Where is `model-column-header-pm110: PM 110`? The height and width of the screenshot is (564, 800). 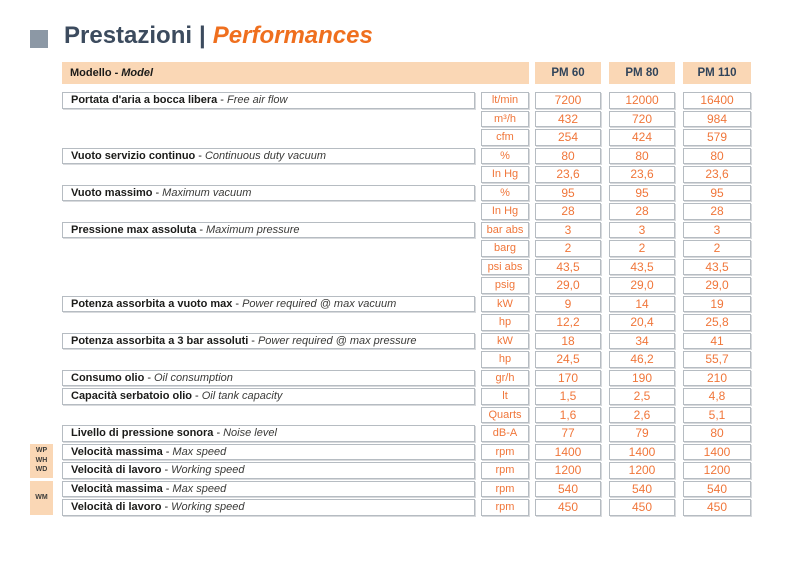 model-column-header-pm110: PM 110 is located at coordinates (717, 73).